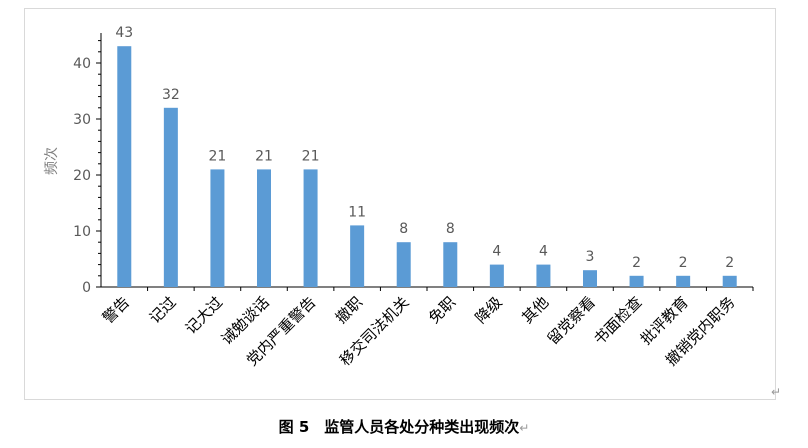  What do you see at coordinates (82, 232) in the screenshot?
I see `y-tick-label: 10` at bounding box center [82, 232].